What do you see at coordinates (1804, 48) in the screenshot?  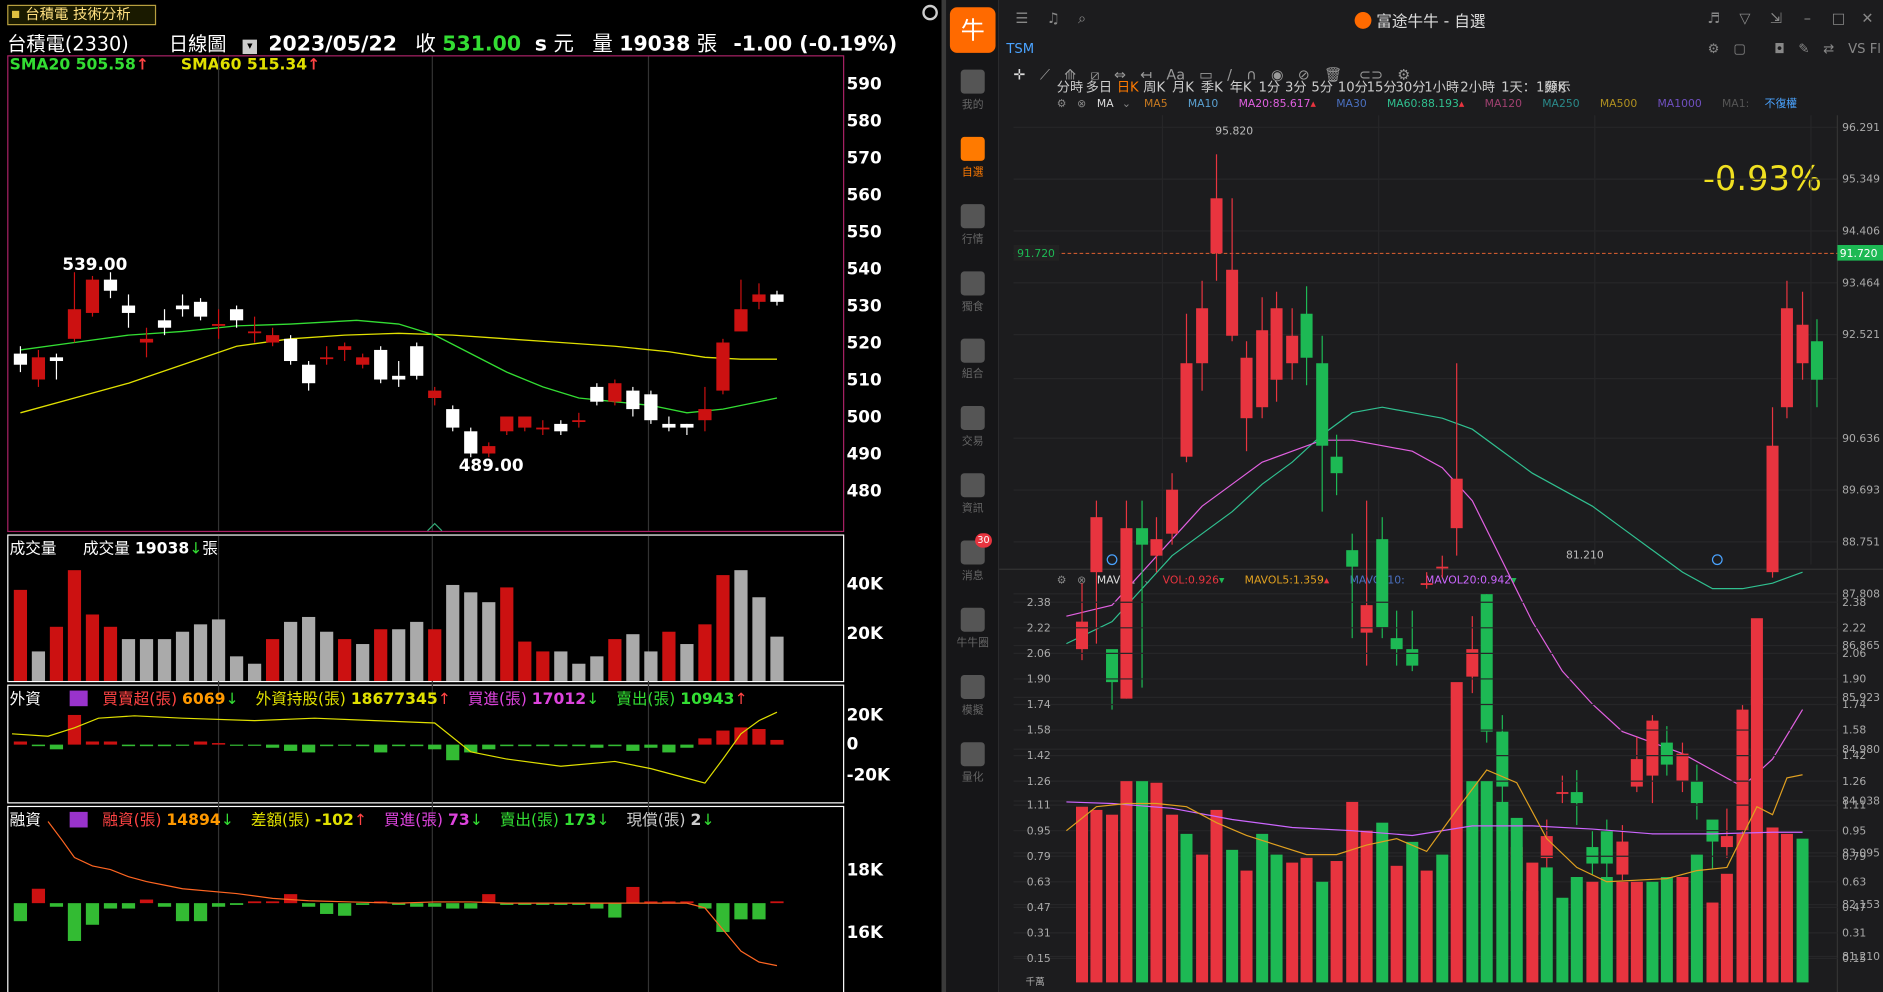 I see `pen-icon: ✎` at bounding box center [1804, 48].